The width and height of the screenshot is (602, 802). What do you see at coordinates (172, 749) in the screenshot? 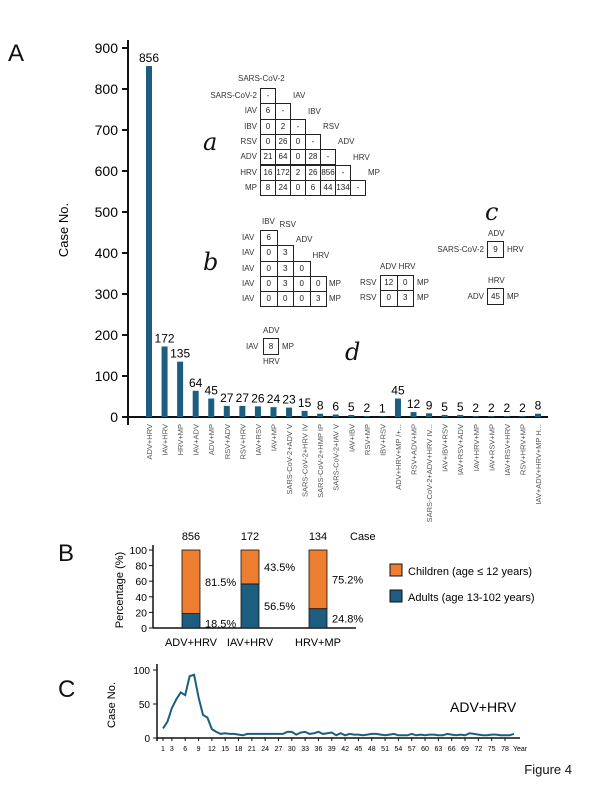
I see `x-tick-label: 3` at bounding box center [172, 749].